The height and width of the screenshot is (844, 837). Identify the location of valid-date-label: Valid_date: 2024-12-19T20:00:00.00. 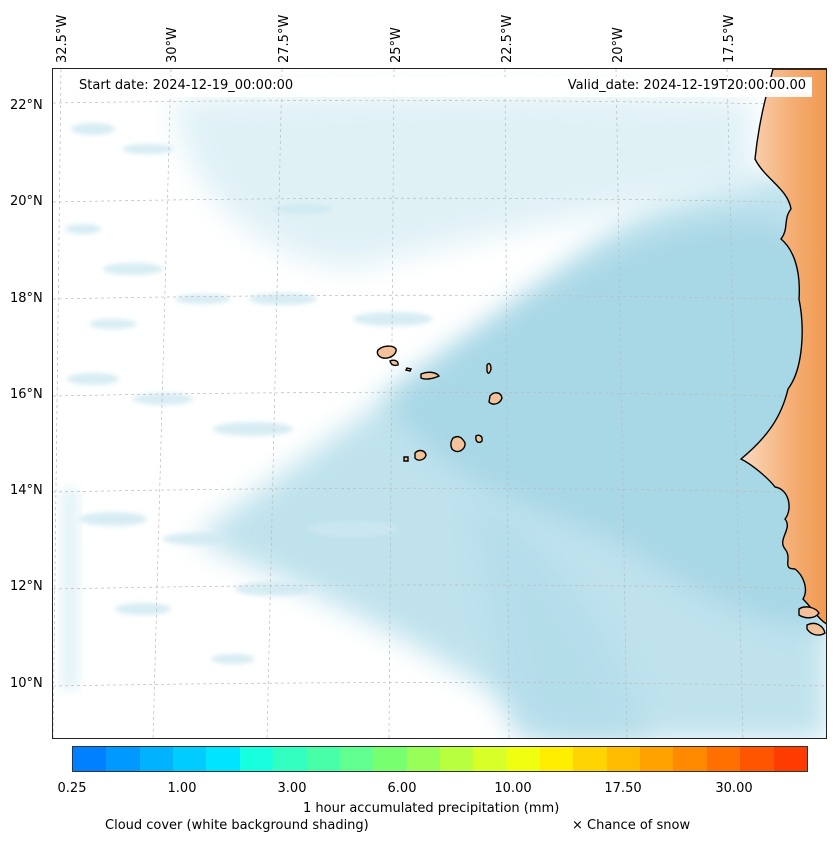
(686, 85).